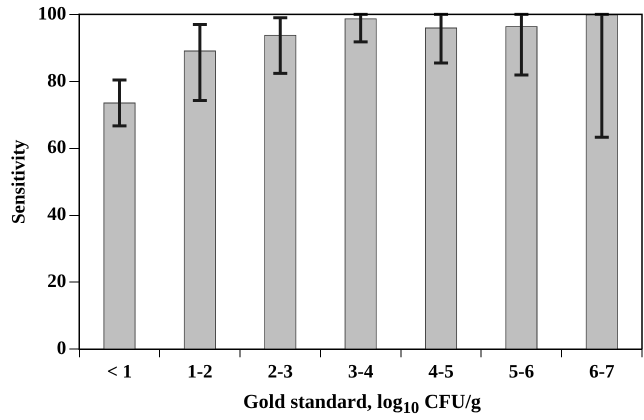  Describe the element at coordinates (441, 372) in the screenshot. I see `x-tick-label: 4-5` at that location.